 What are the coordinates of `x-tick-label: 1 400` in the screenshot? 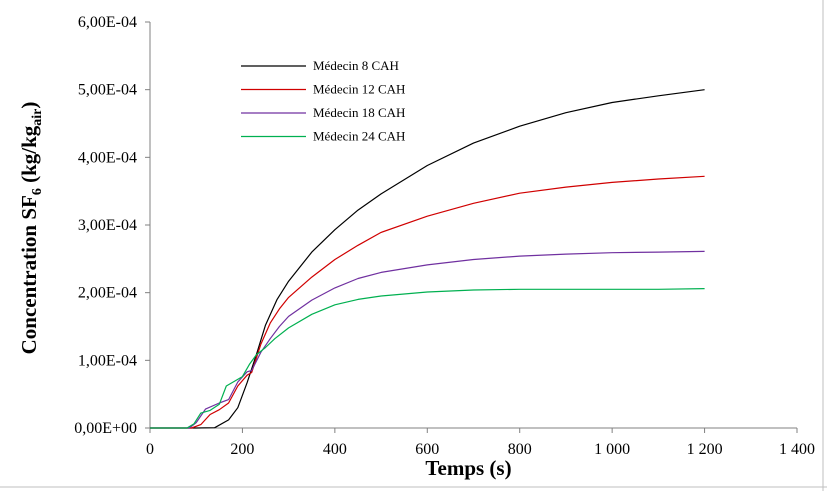 It's located at (797, 449).